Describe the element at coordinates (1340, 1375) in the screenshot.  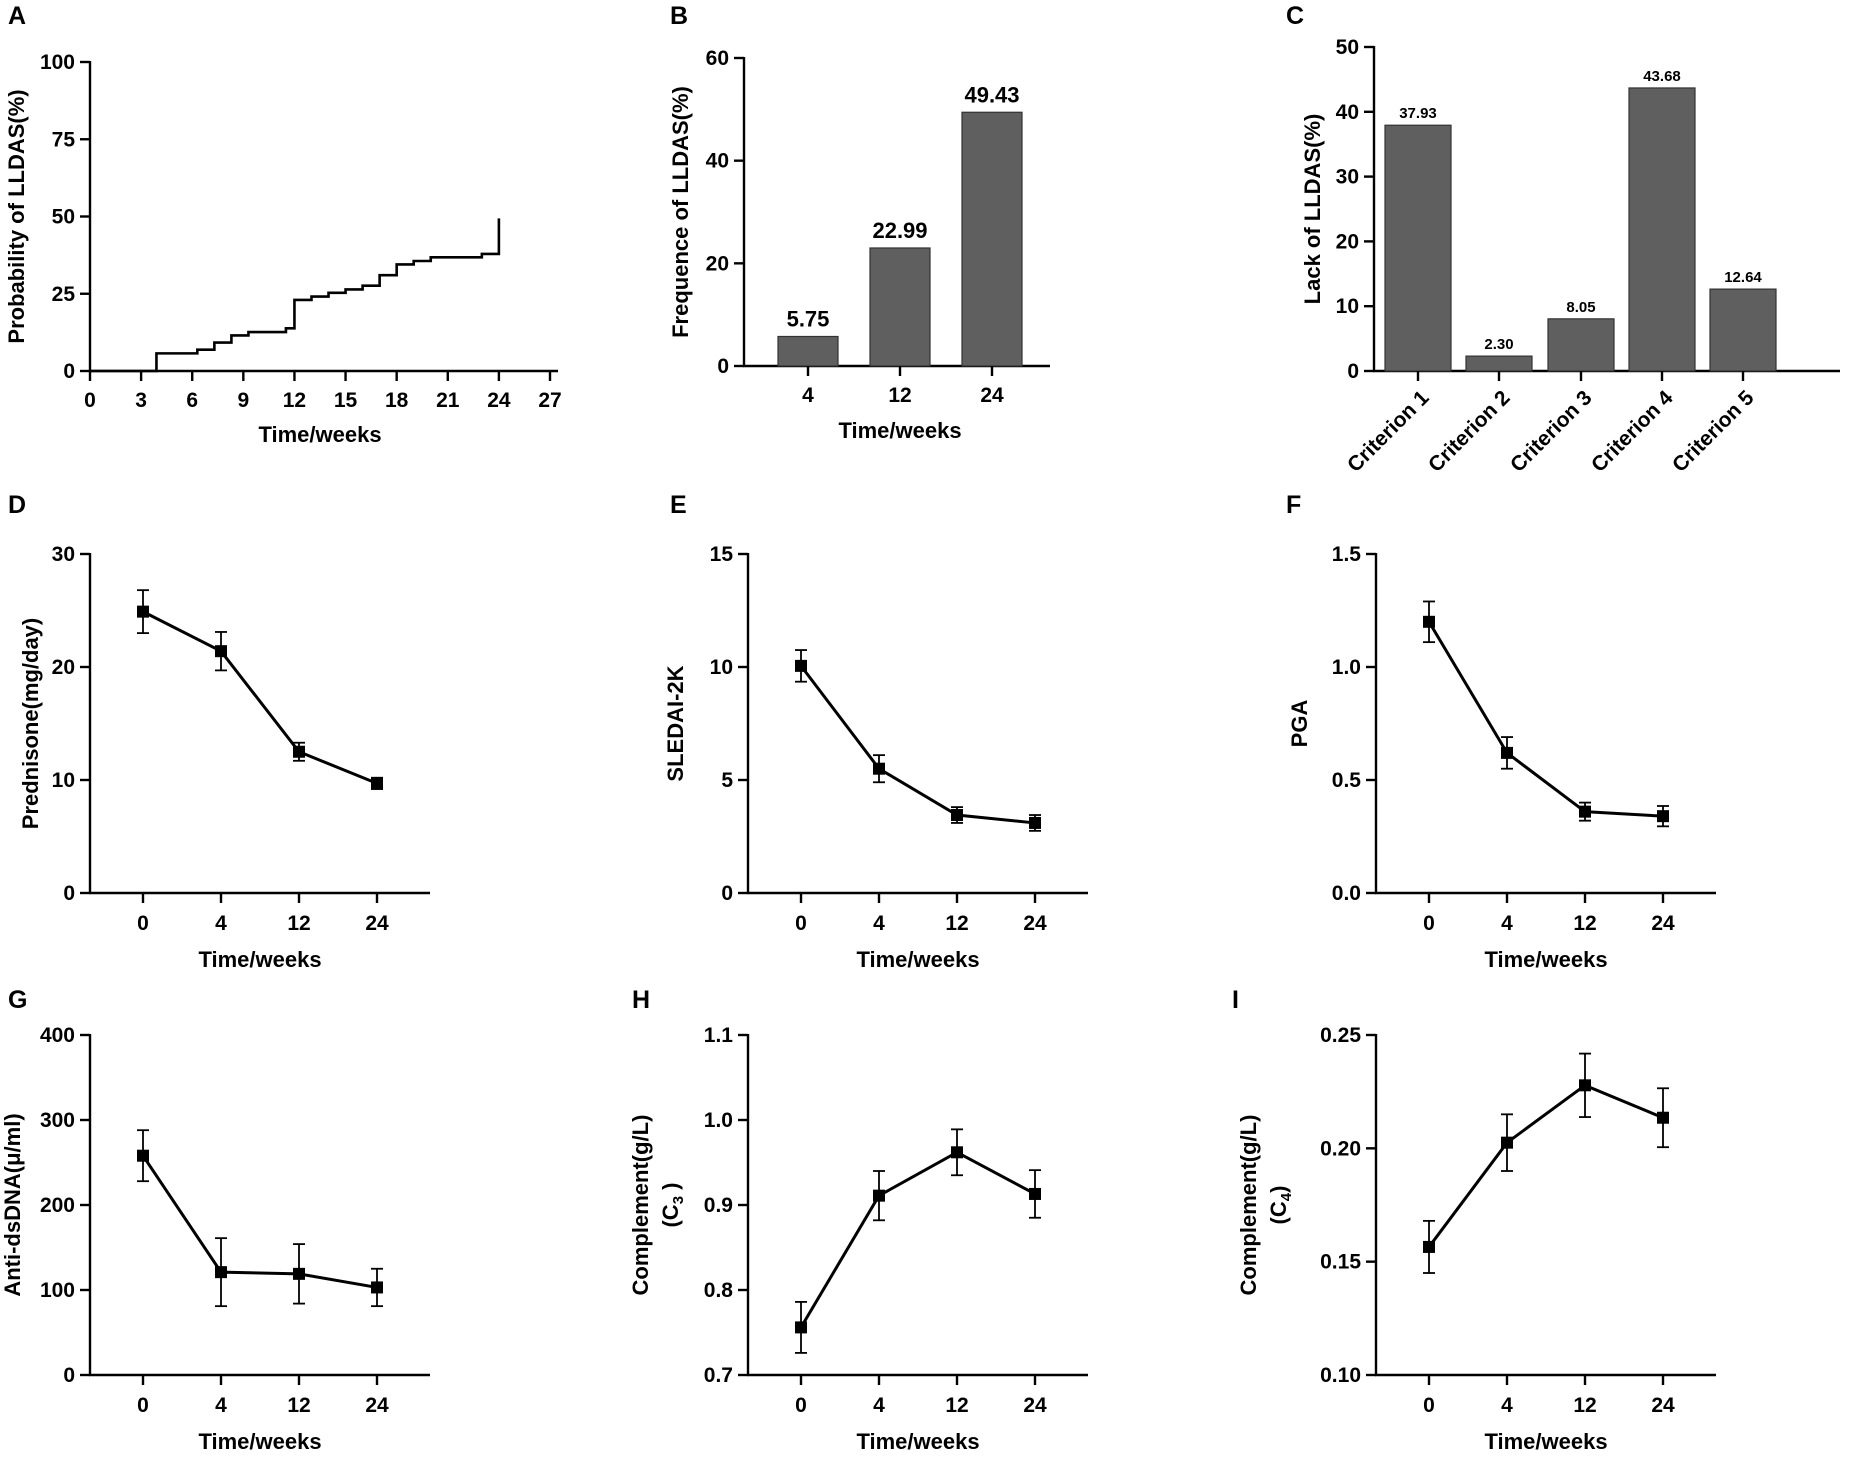
I see `y-tick-label: 0.10` at that location.